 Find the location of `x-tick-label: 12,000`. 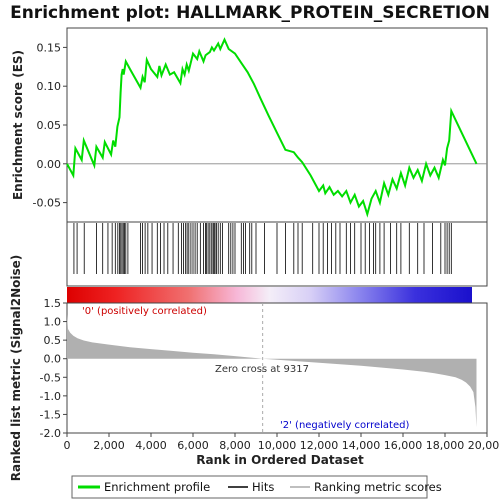

x-tick-label: 12,000 is located at coordinates (319, 445).